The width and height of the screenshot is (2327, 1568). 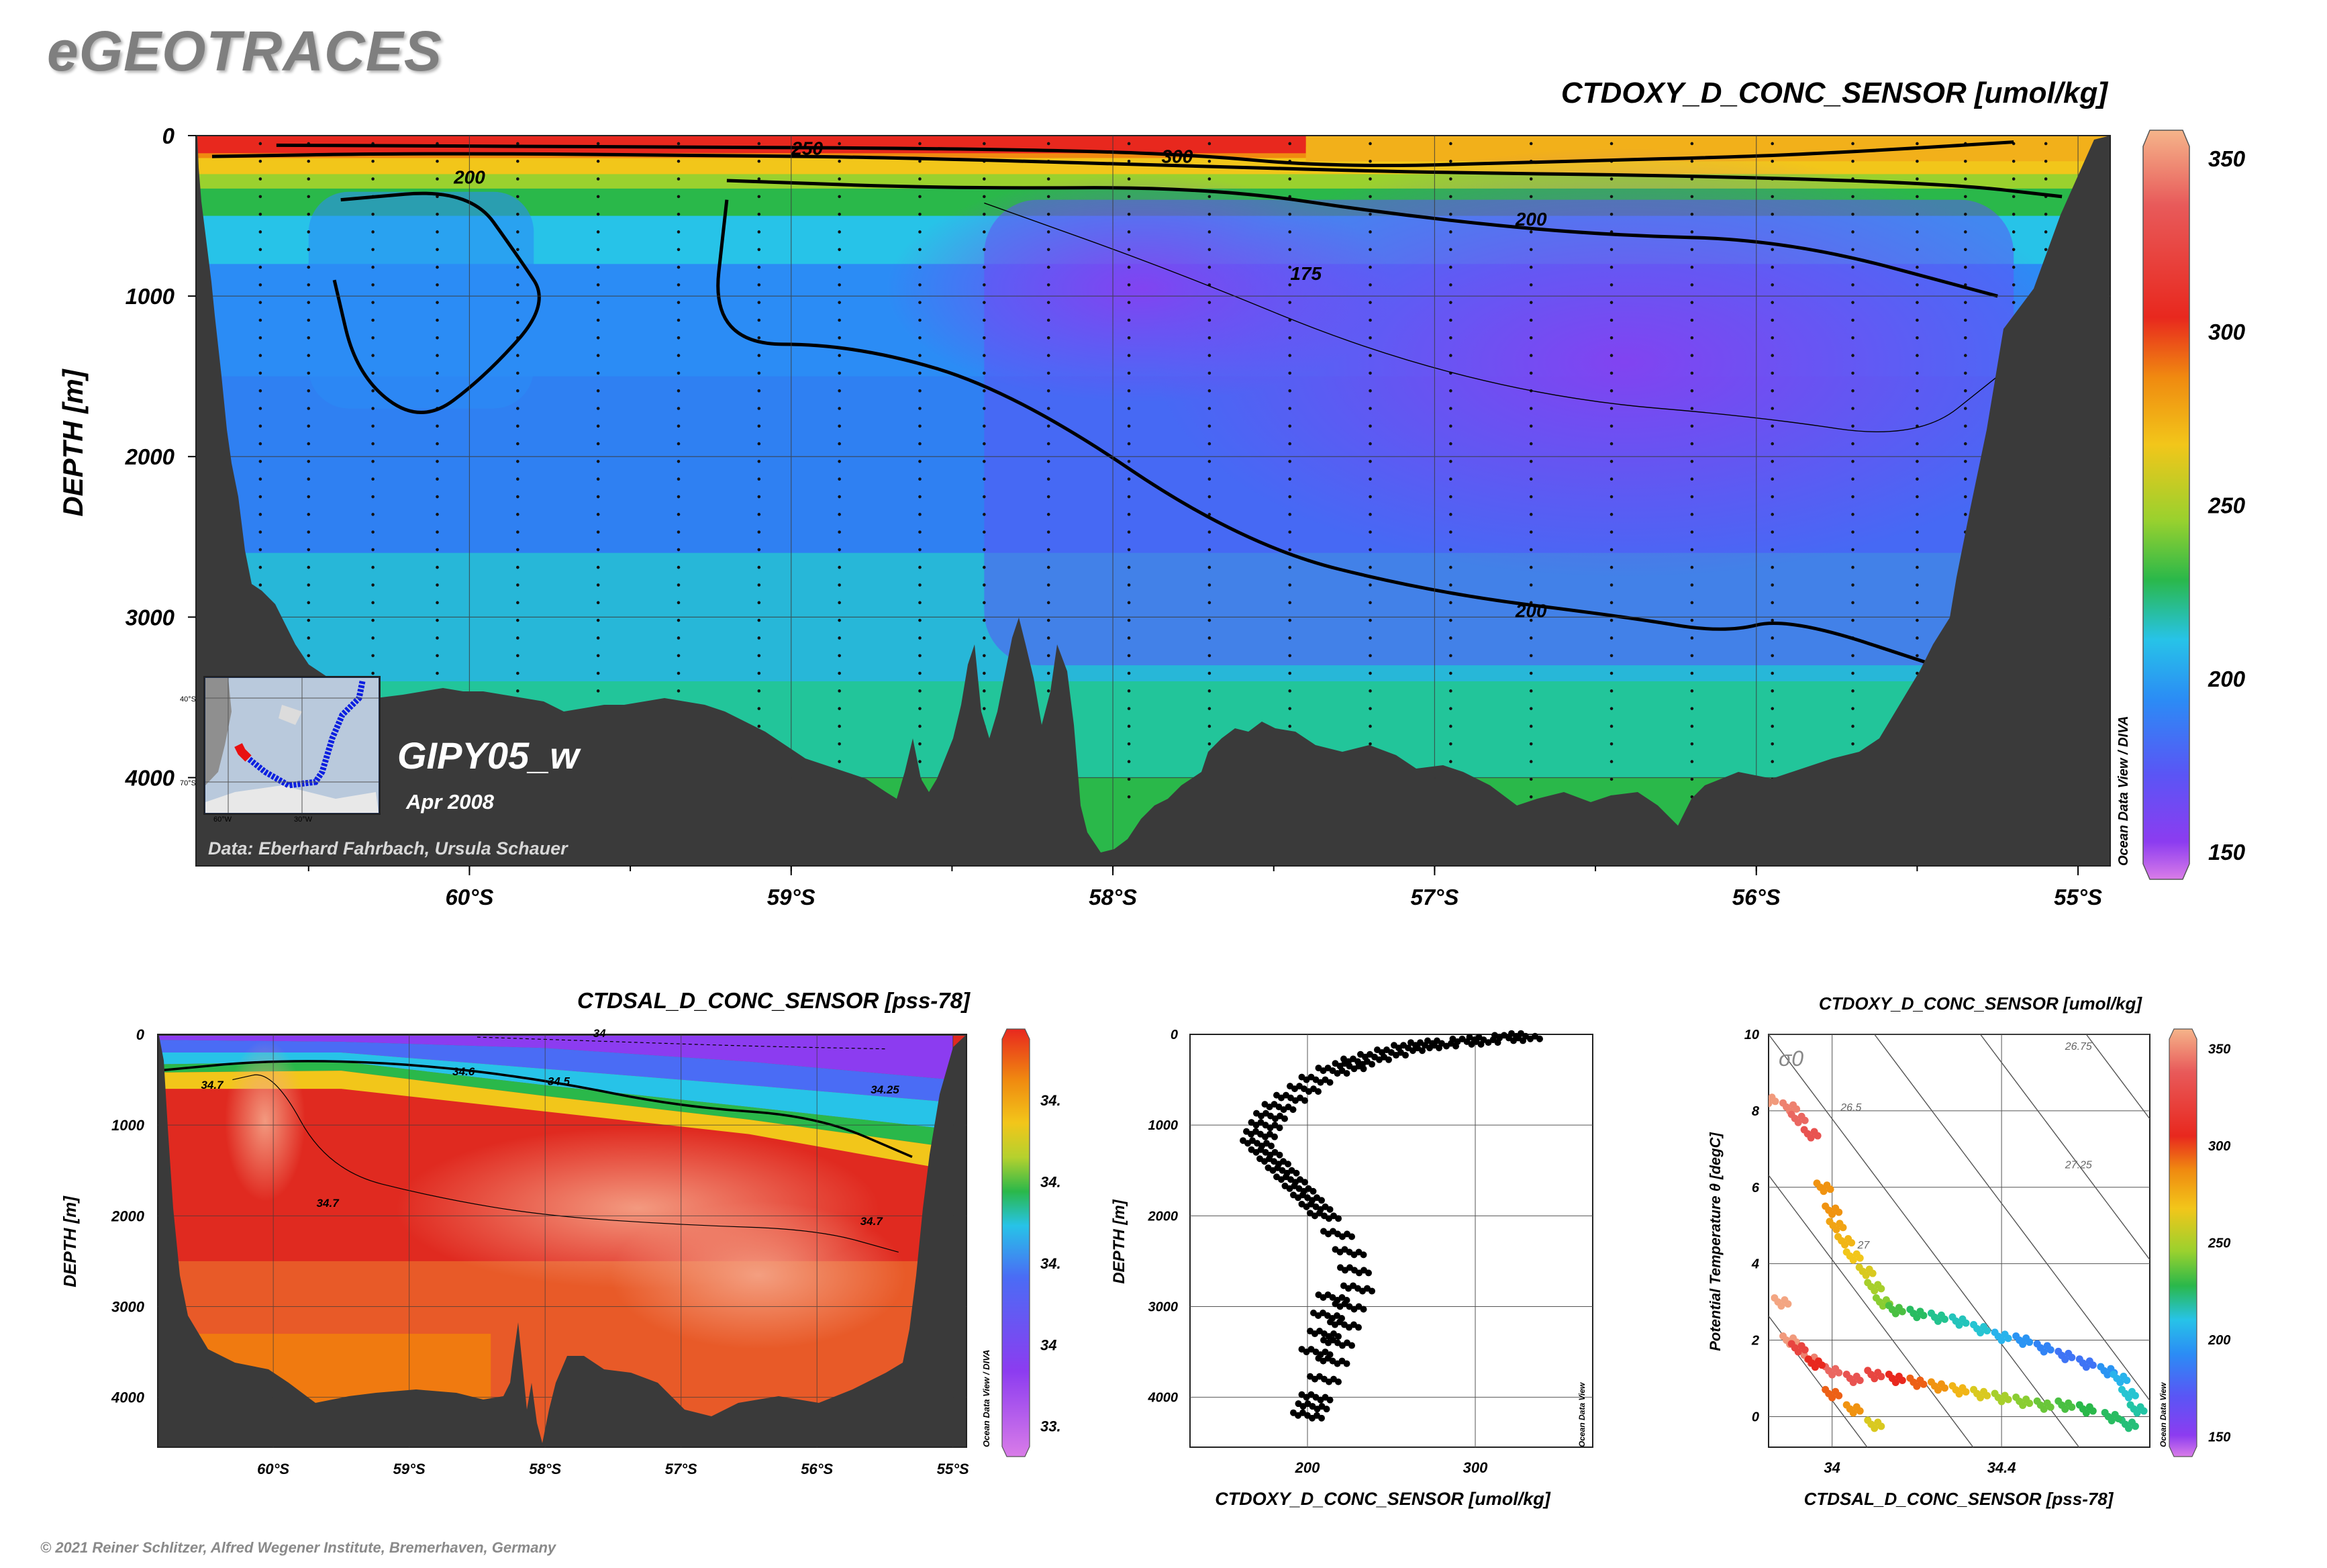 What do you see at coordinates (150, 296) in the screenshot?
I see `y-tick-label: 1000` at bounding box center [150, 296].